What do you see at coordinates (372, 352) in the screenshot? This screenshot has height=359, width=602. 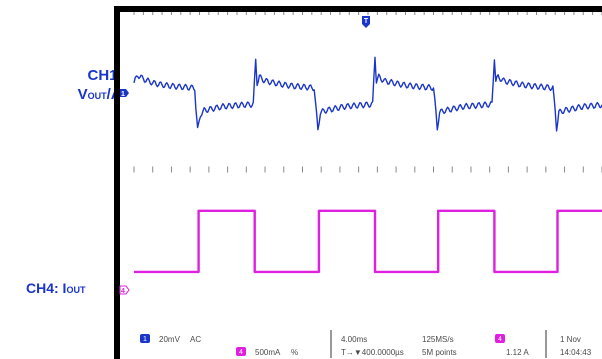 I see `trigger-delay: T→▼400.0000µs` at bounding box center [372, 352].